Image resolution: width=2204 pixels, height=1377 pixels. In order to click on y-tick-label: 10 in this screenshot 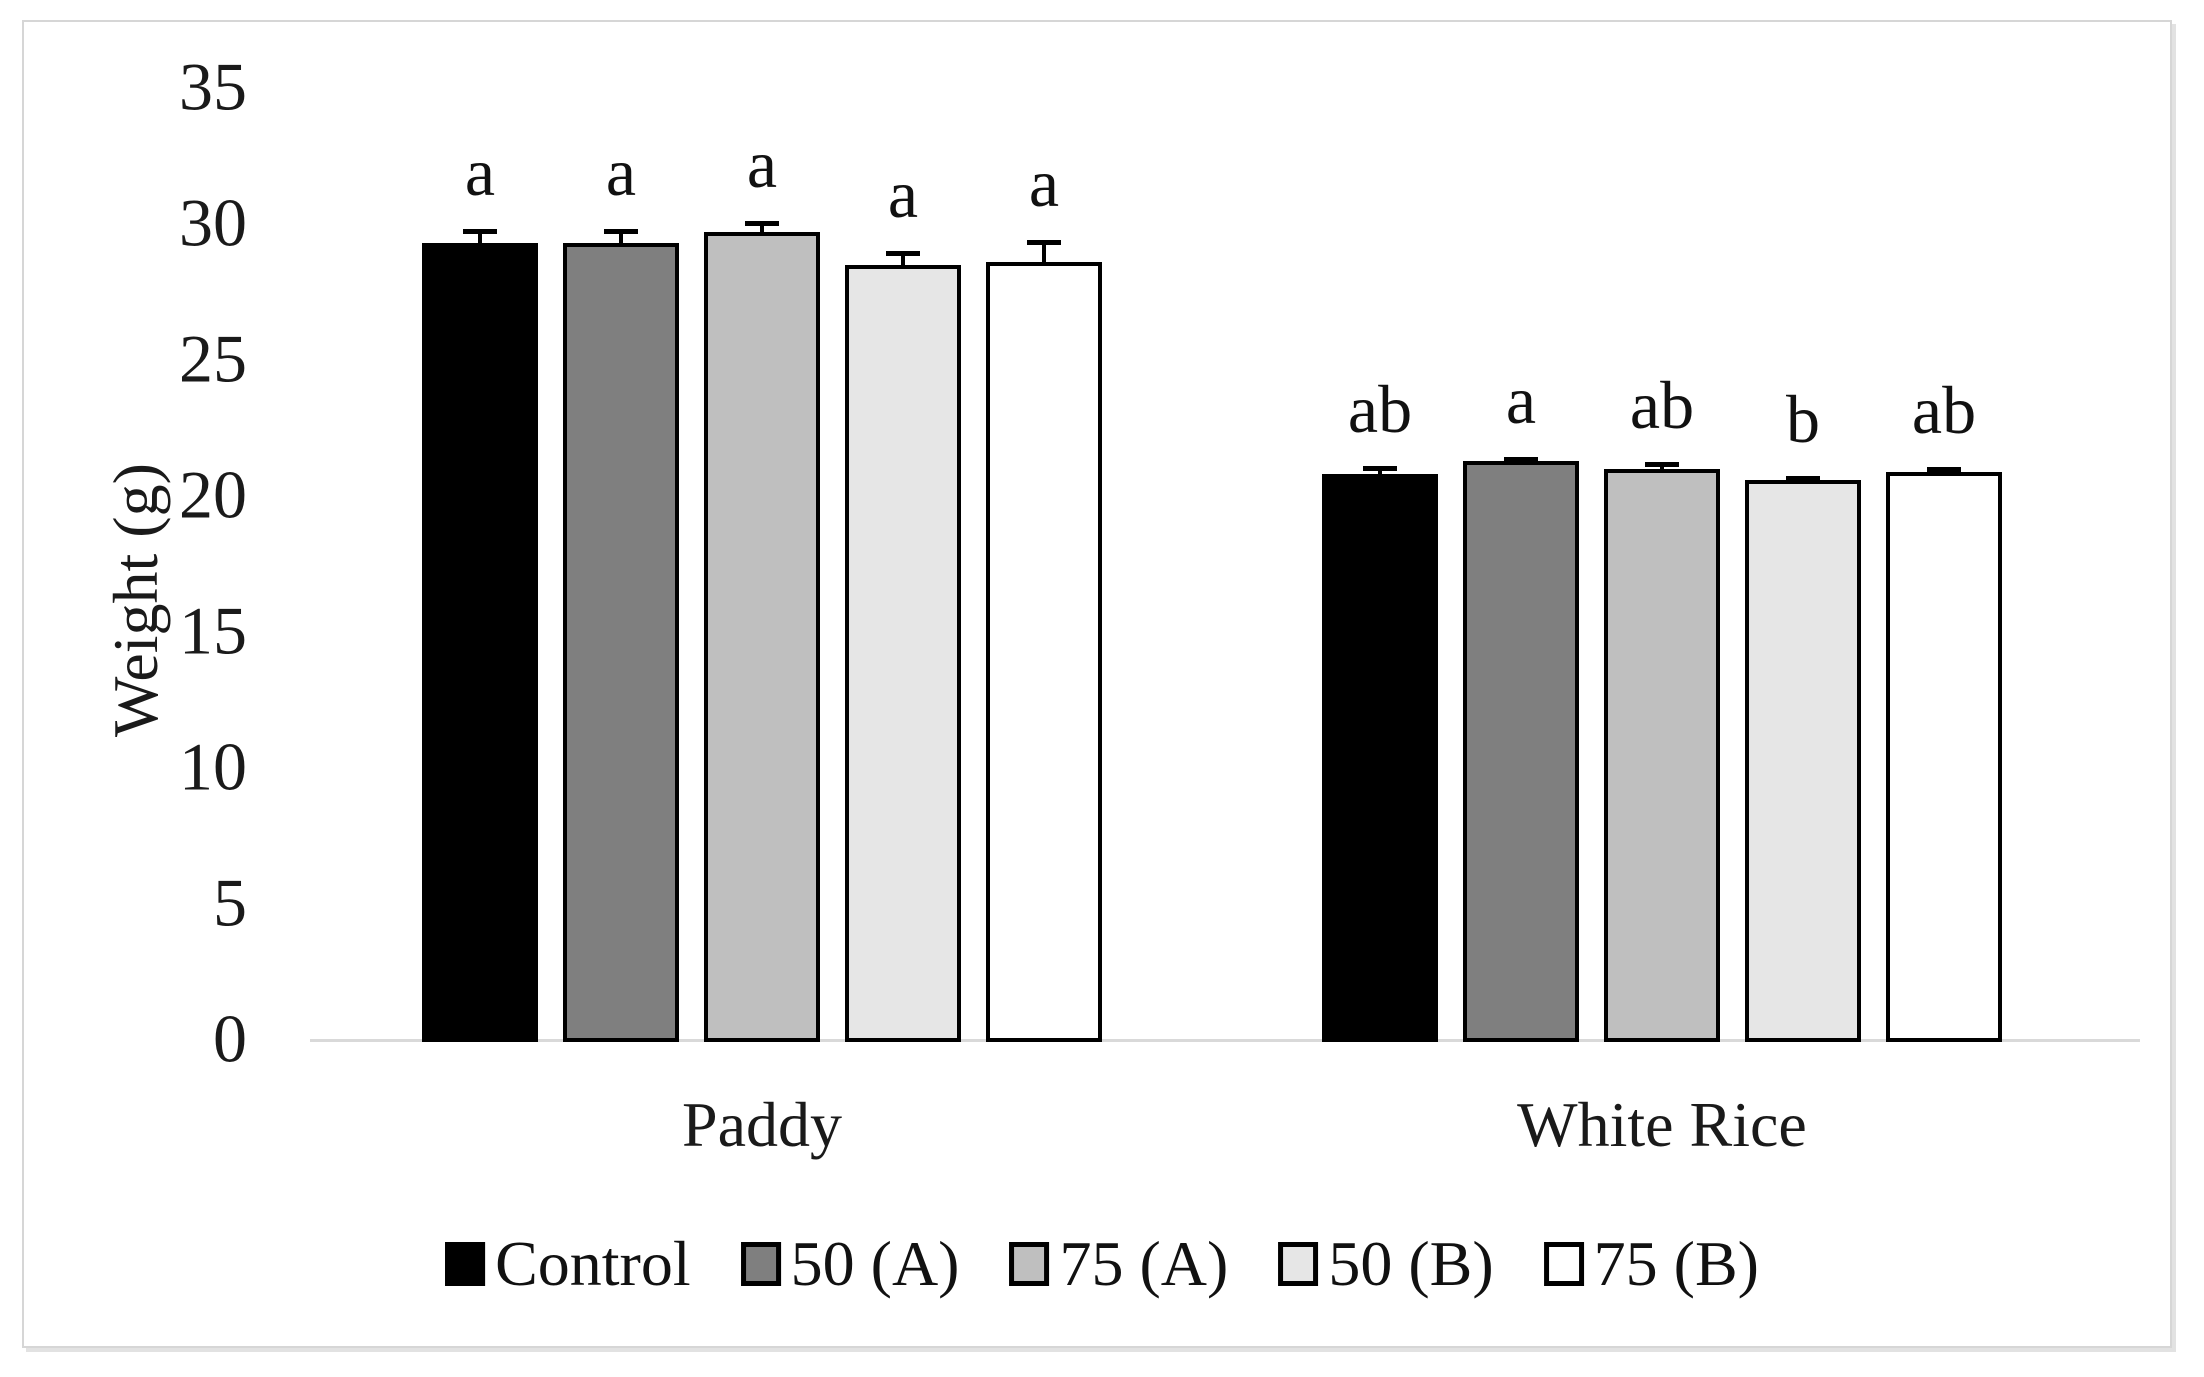, I will do `click(213, 766)`.